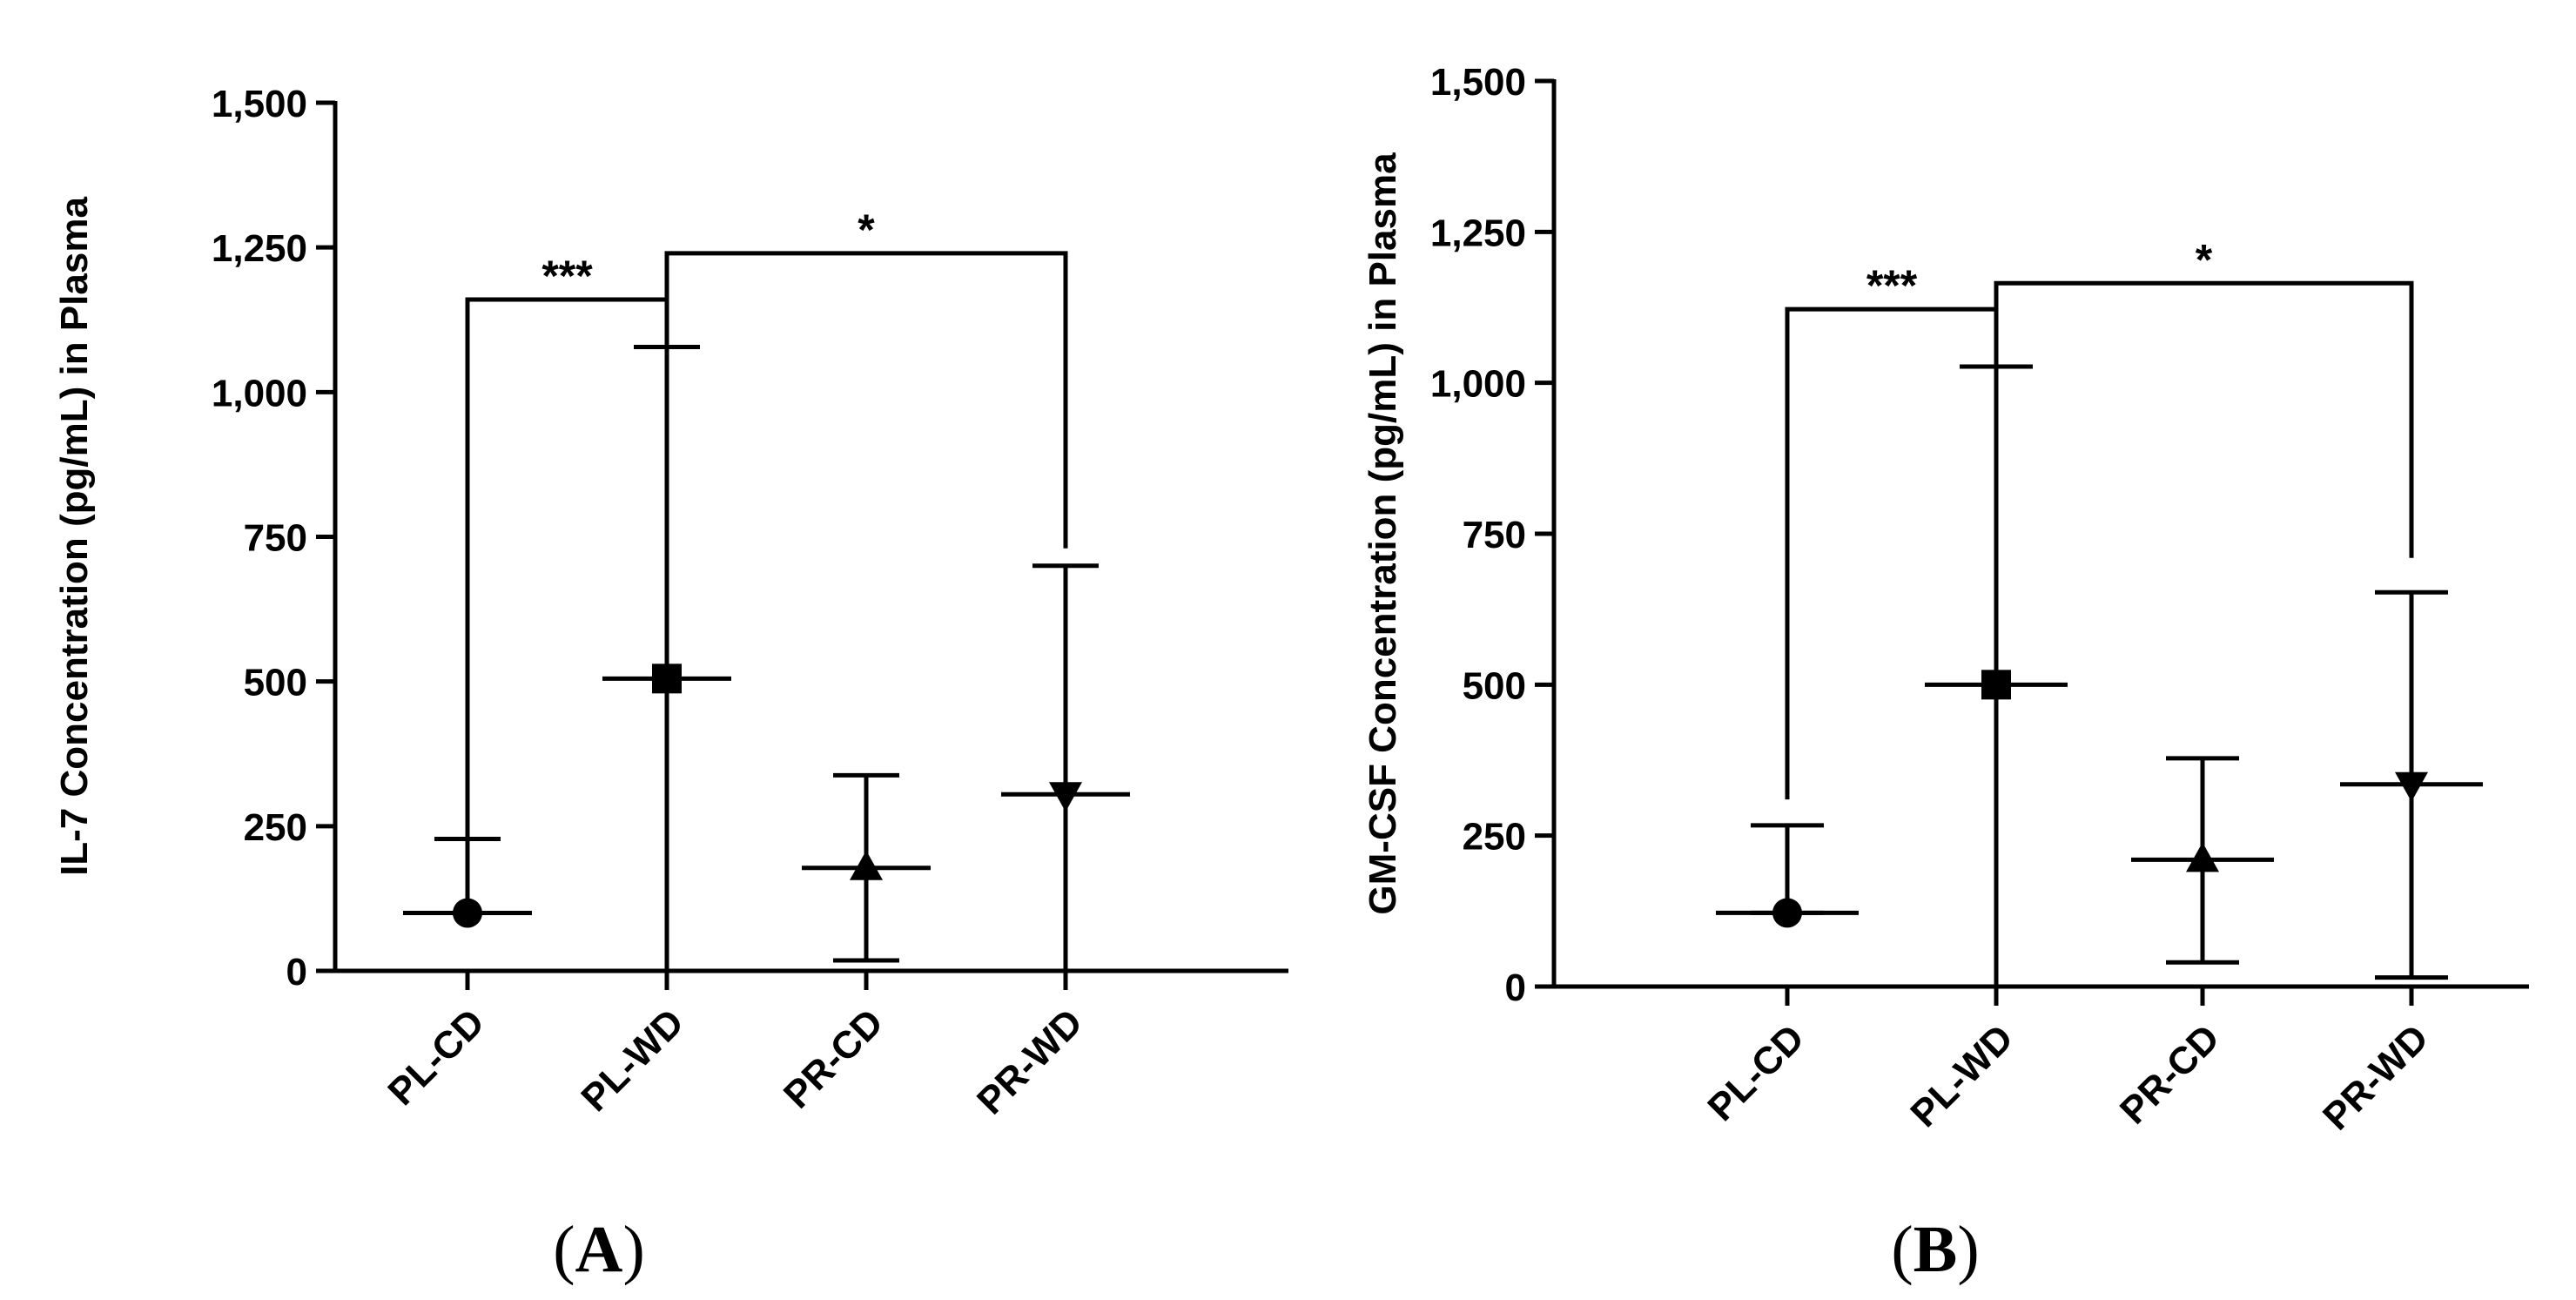  I want to click on panel-label: (A), so click(599, 1249).